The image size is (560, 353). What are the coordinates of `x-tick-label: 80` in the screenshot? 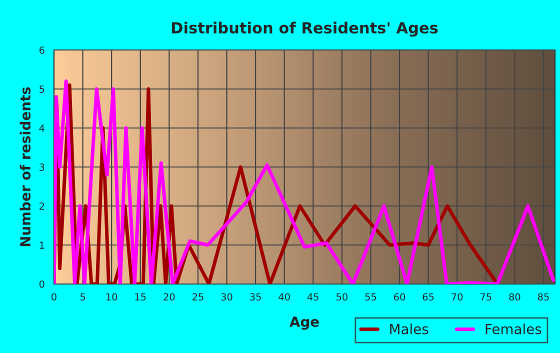 It's located at (514, 297).